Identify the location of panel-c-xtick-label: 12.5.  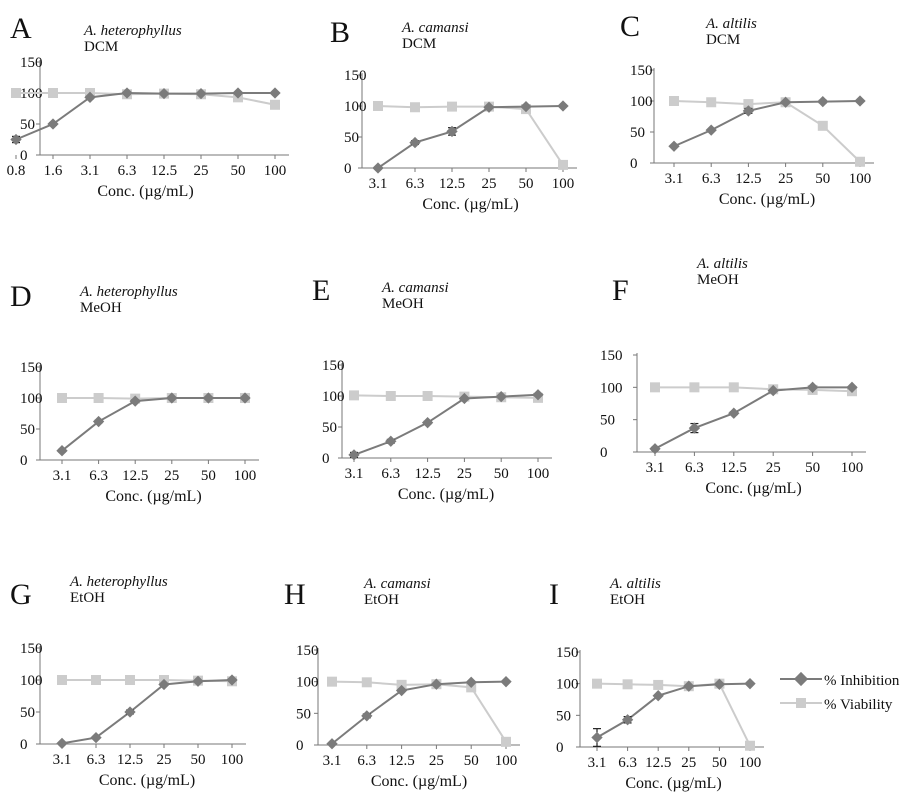
(748, 179).